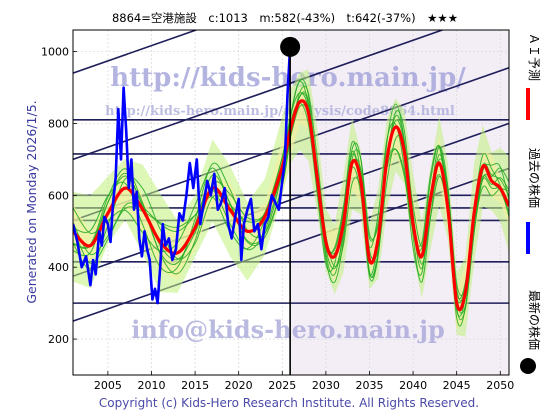 The width and height of the screenshot is (560, 420). I want to click on legend: ＡＩ予測 過去の株価 最新の株価, so click(531, 203).